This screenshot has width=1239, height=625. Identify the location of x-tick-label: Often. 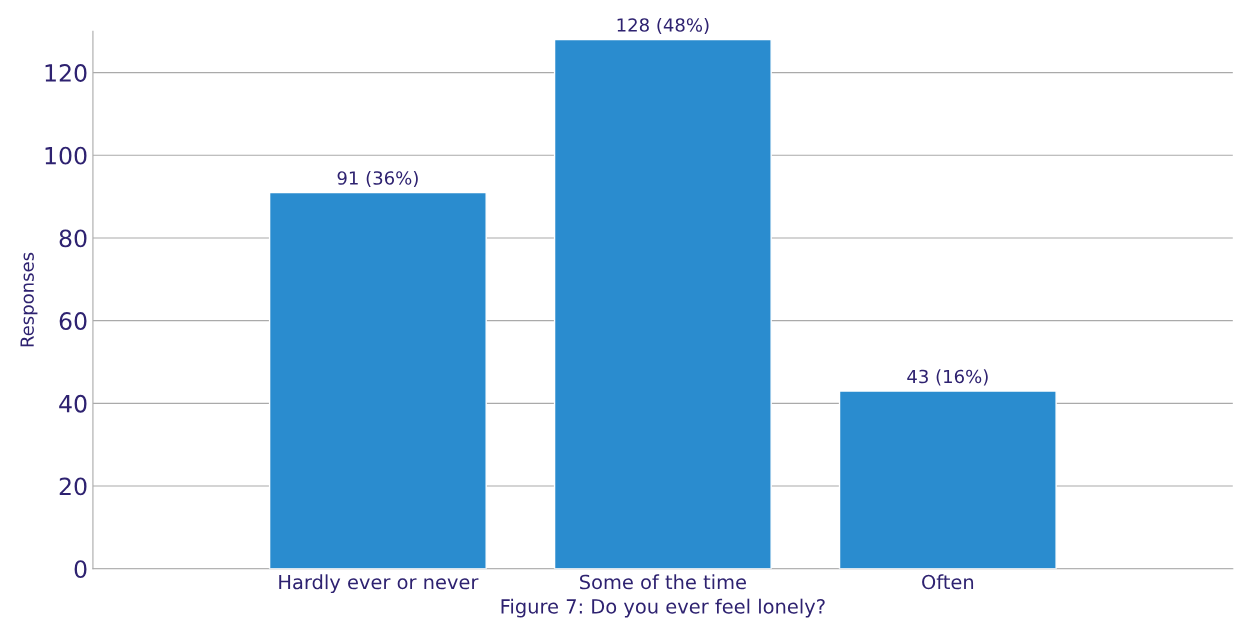
(948, 582).